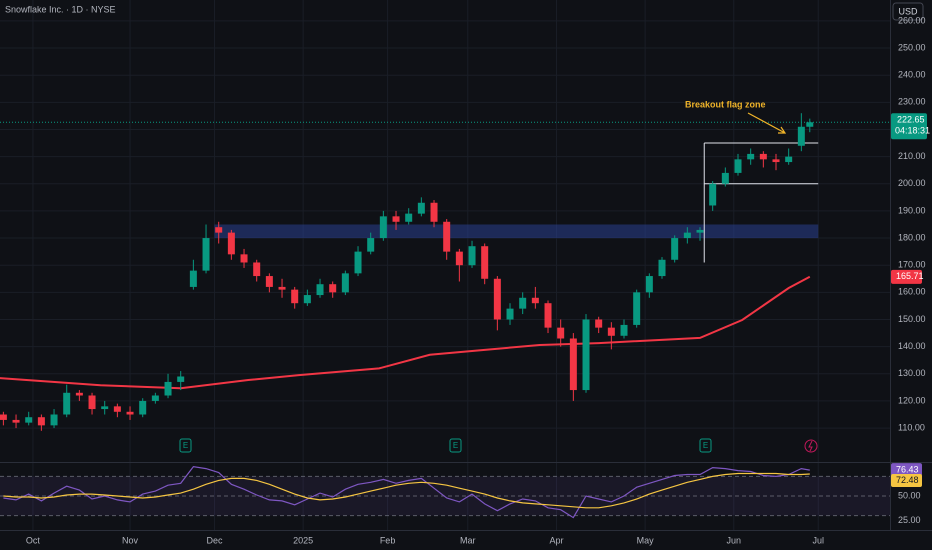  Describe the element at coordinates (60, 9) in the screenshot. I see `chart-title: Snowflake Inc. · 1D · NYSE` at that location.